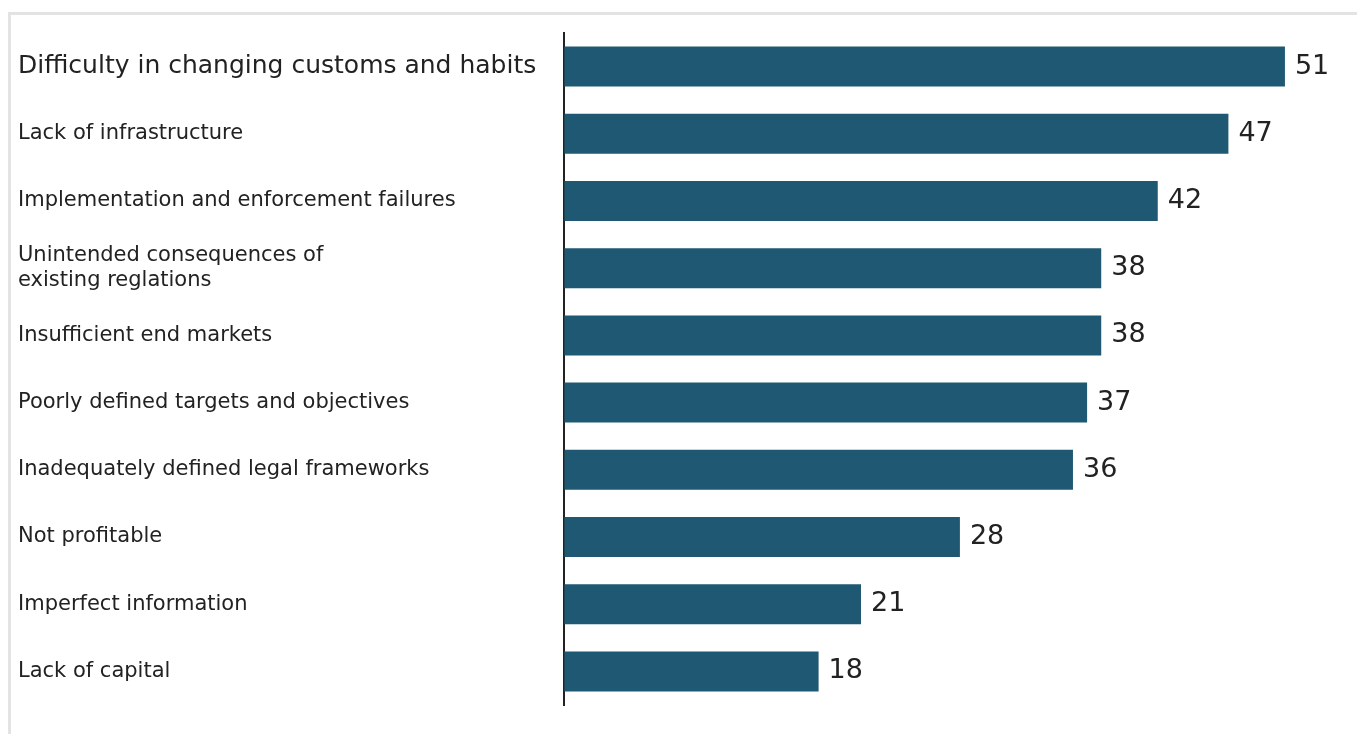 This screenshot has height=734, width=1357. I want to click on y-tick-label: Difficulty in changing customs and habits, so click(277, 65).